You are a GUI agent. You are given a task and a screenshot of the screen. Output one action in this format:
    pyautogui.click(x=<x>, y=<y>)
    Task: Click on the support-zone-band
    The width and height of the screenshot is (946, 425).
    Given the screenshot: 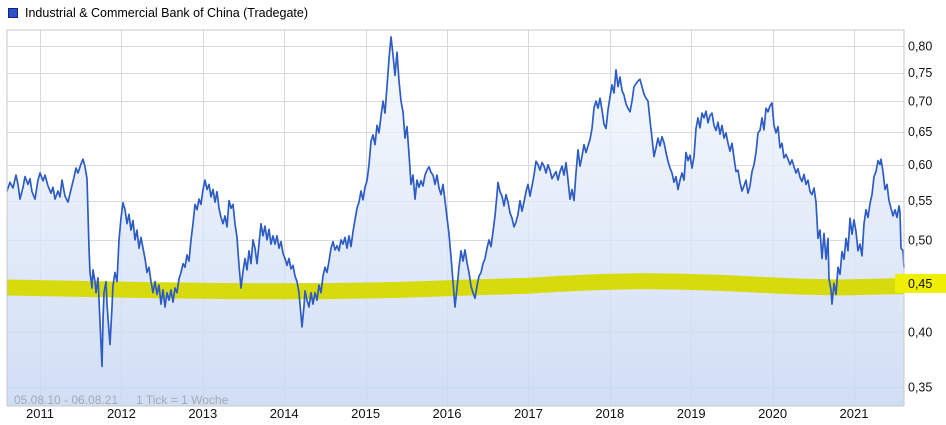 What is the action you would take?
    pyautogui.click(x=455, y=286)
    